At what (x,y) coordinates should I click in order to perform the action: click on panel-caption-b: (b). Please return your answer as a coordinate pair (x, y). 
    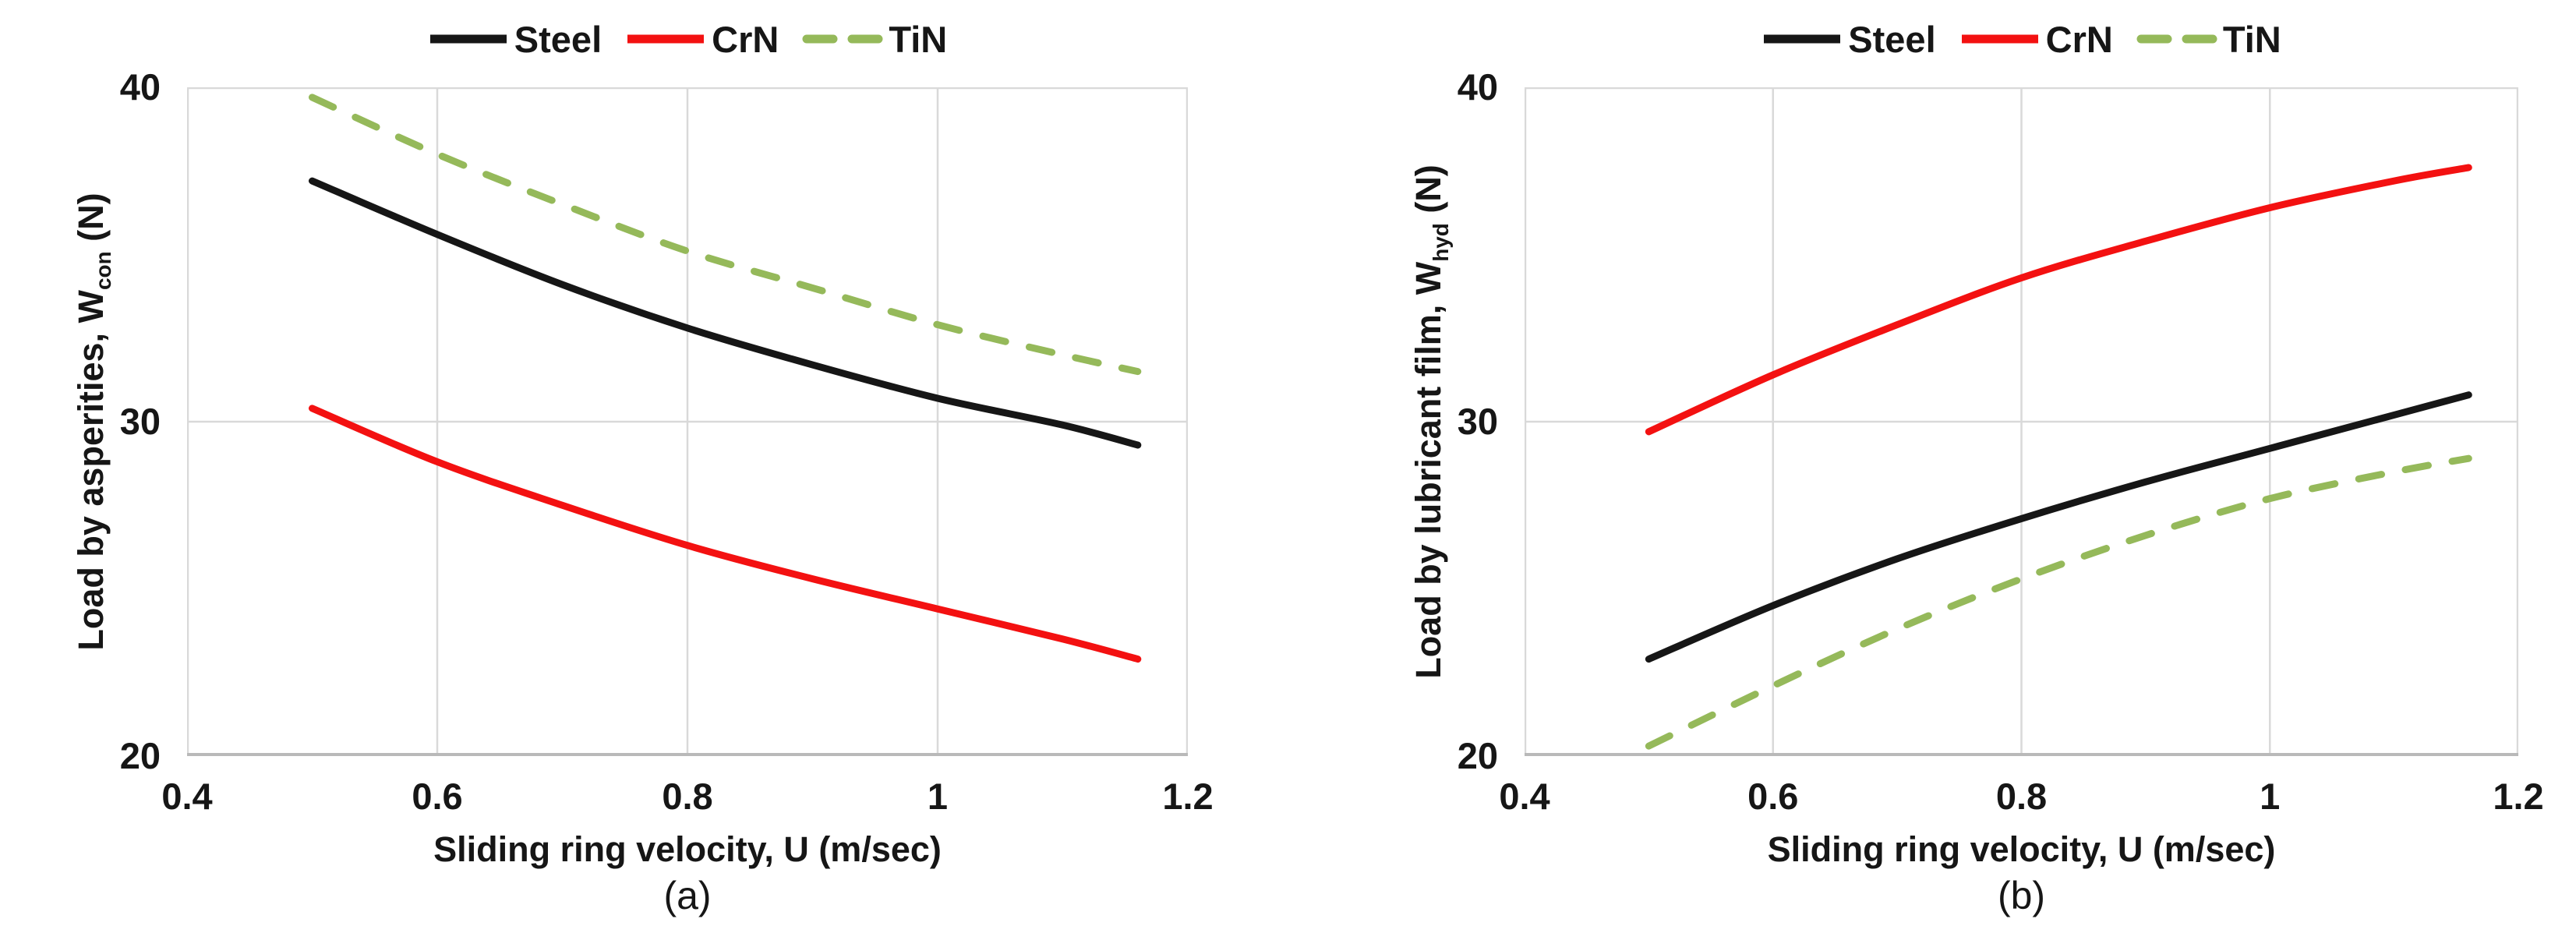
    Looking at the image, I should click on (2021, 895).